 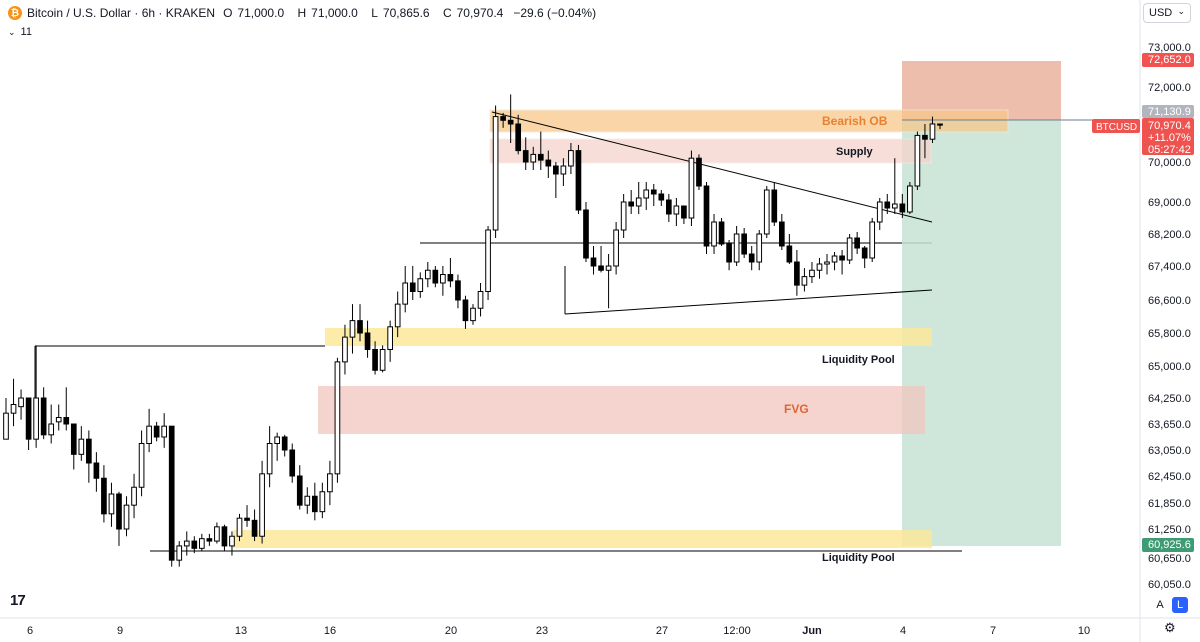 I want to click on auto-scale-button: A, so click(x=1160, y=605).